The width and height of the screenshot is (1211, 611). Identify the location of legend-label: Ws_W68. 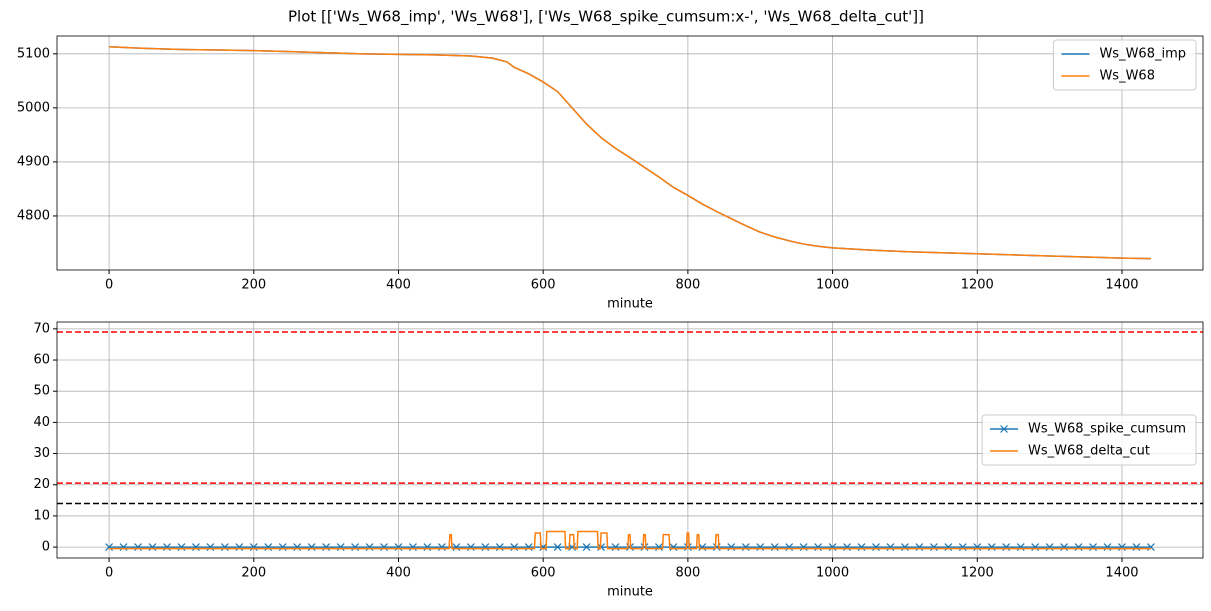
(1127, 76).